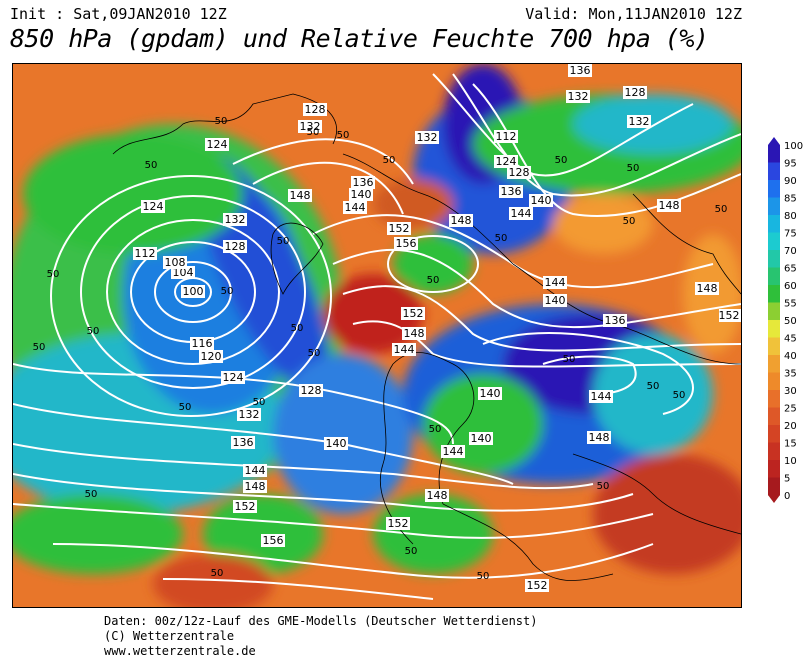 The image size is (812, 671). I want to click on legend-top-arrow, so click(774, 141).